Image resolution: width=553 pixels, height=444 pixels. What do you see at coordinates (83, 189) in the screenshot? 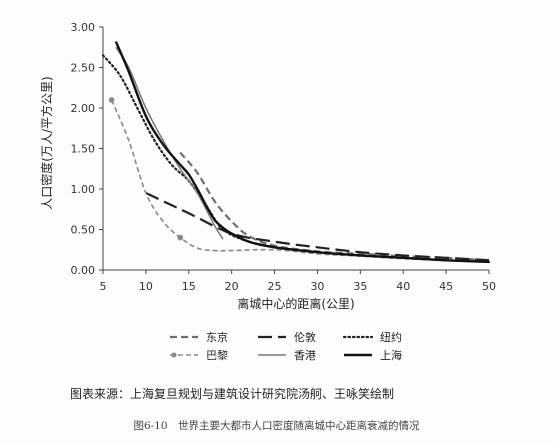
I see `y-tick-label: 1.00` at bounding box center [83, 189].